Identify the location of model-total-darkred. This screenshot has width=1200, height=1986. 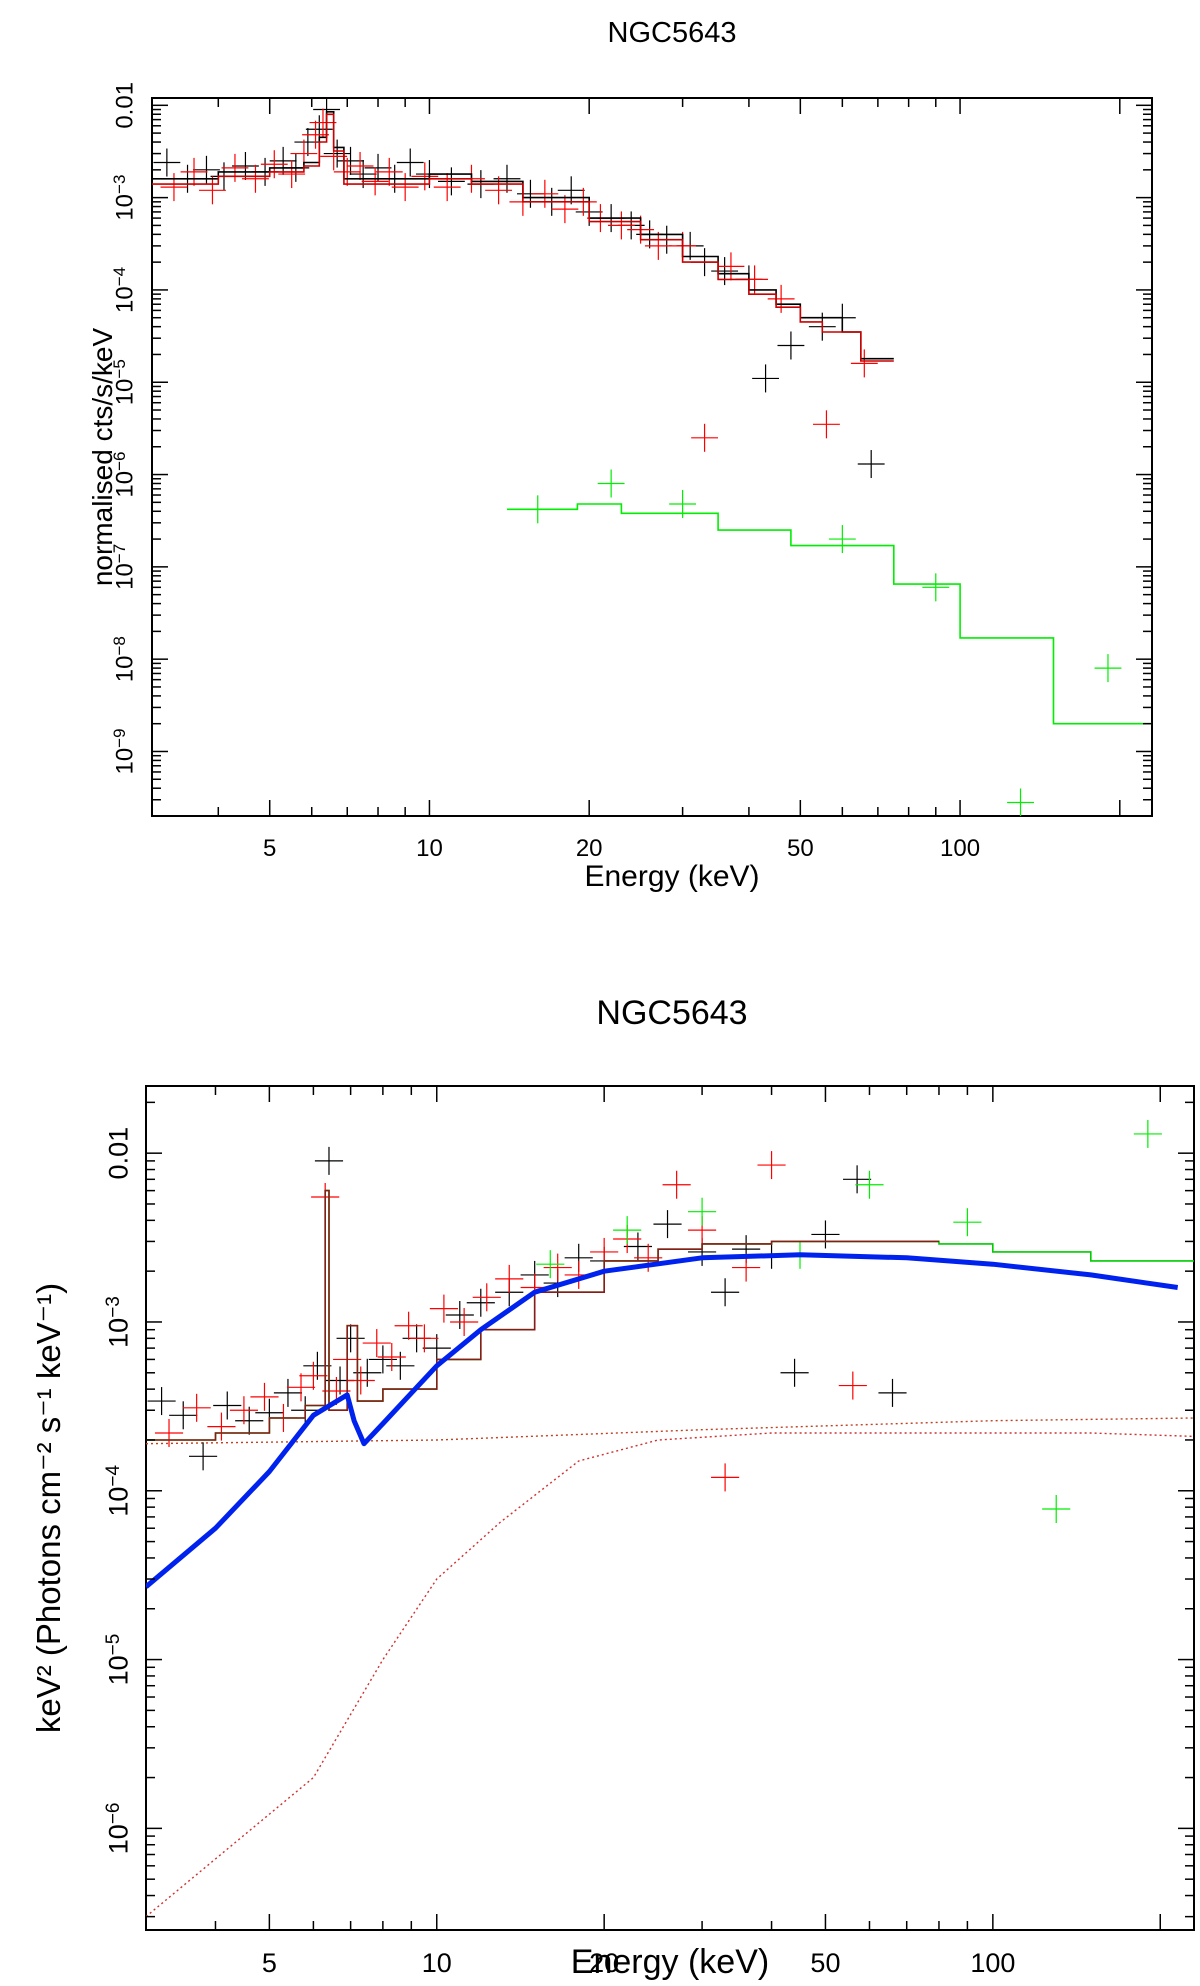
(542, 1315).